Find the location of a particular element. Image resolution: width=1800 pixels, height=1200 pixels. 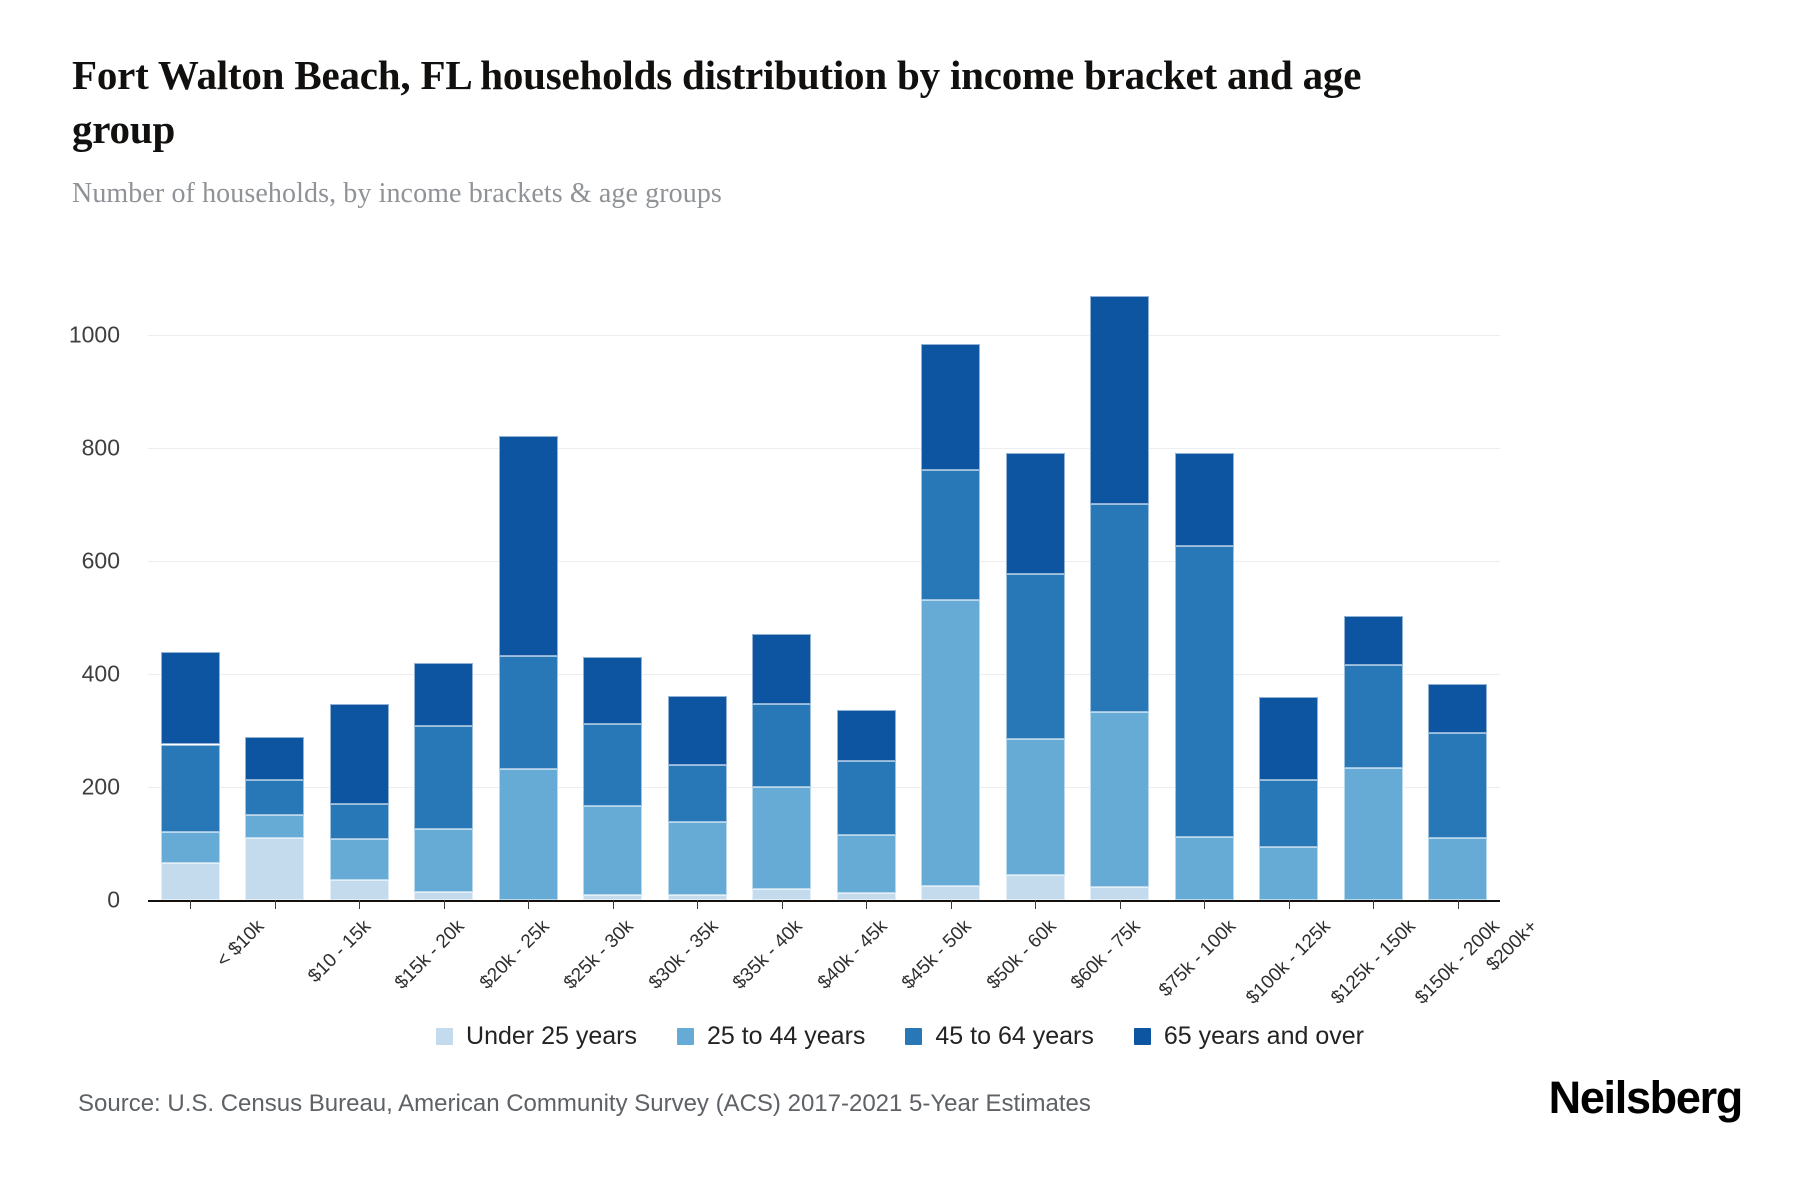

x-axis-label: $100k - 125k is located at coordinates (1288, 962).